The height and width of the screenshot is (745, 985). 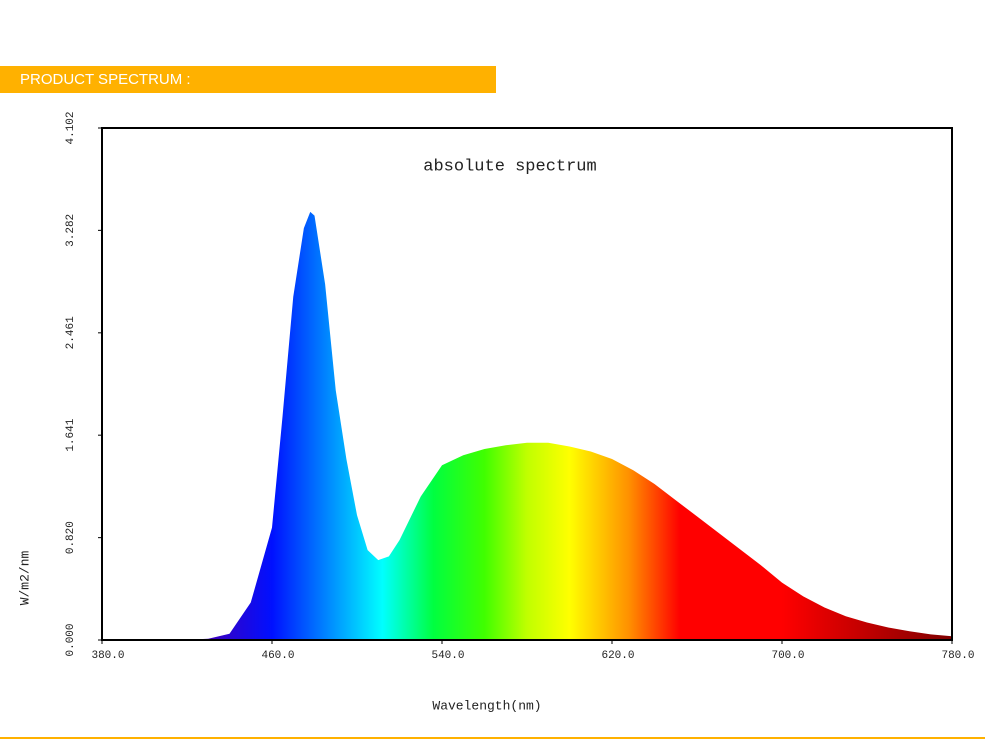 What do you see at coordinates (617, 656) in the screenshot?
I see `x-tick-label: 620.0` at bounding box center [617, 656].